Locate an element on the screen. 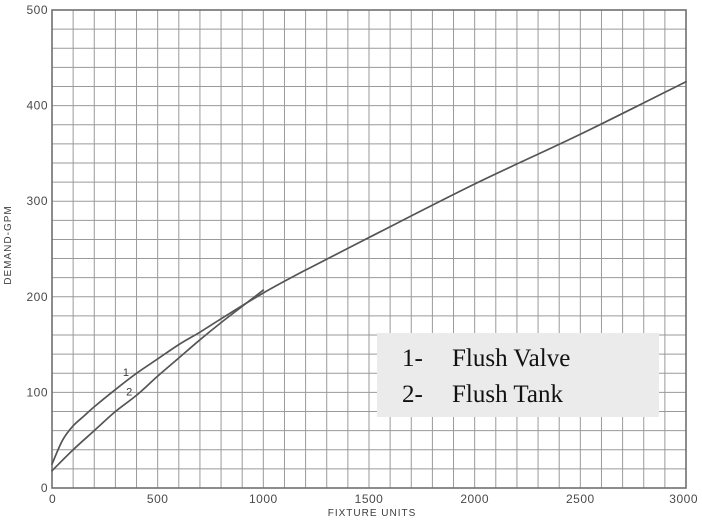  x-axis-title: FIXTURE UNITS is located at coordinates (372, 513).